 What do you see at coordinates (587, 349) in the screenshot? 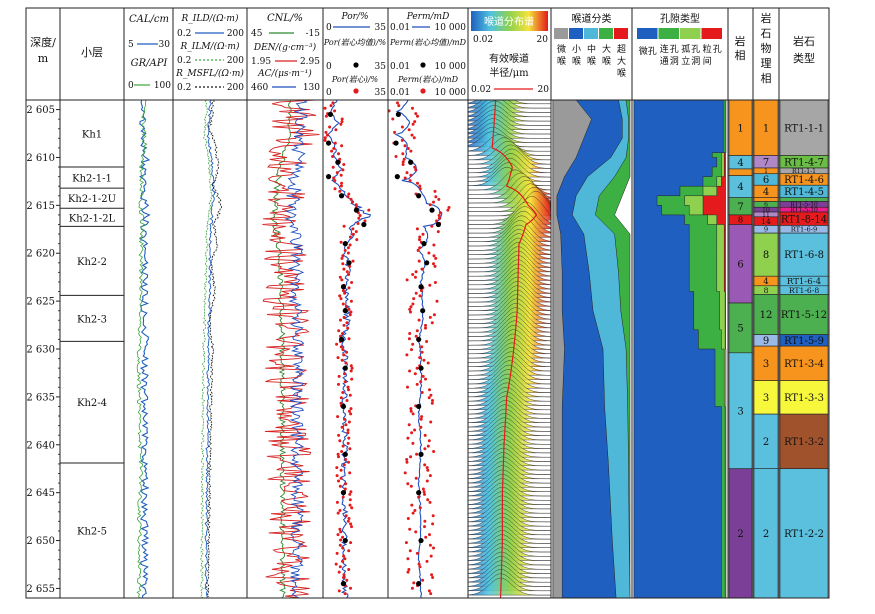
I see `throat-class-area-small` at bounding box center [587, 349].